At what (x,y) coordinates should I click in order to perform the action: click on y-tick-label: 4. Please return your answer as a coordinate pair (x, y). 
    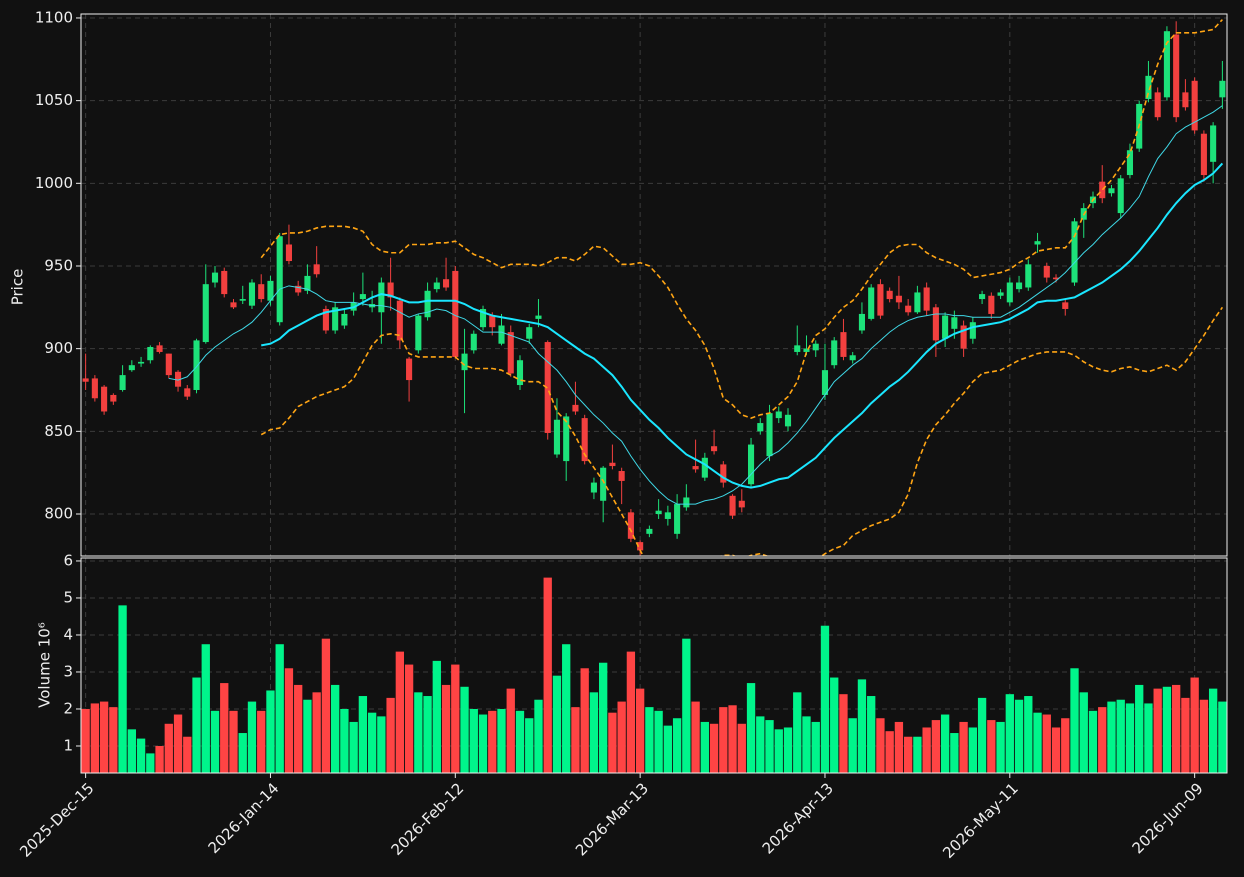
    Looking at the image, I should click on (68, 634).